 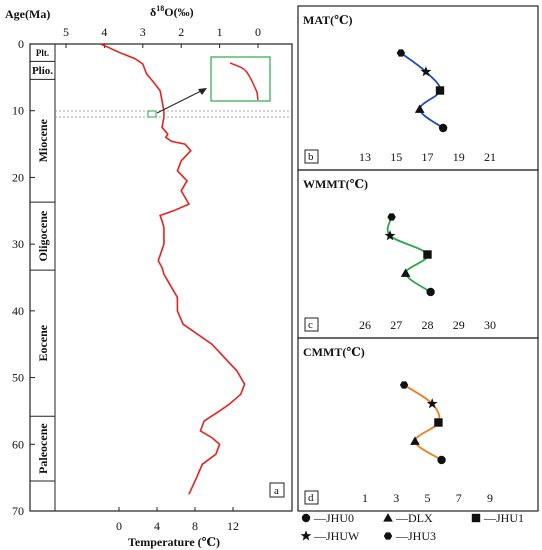 I want to click on age-axis-label: Age(Ma), so click(x=27, y=14).